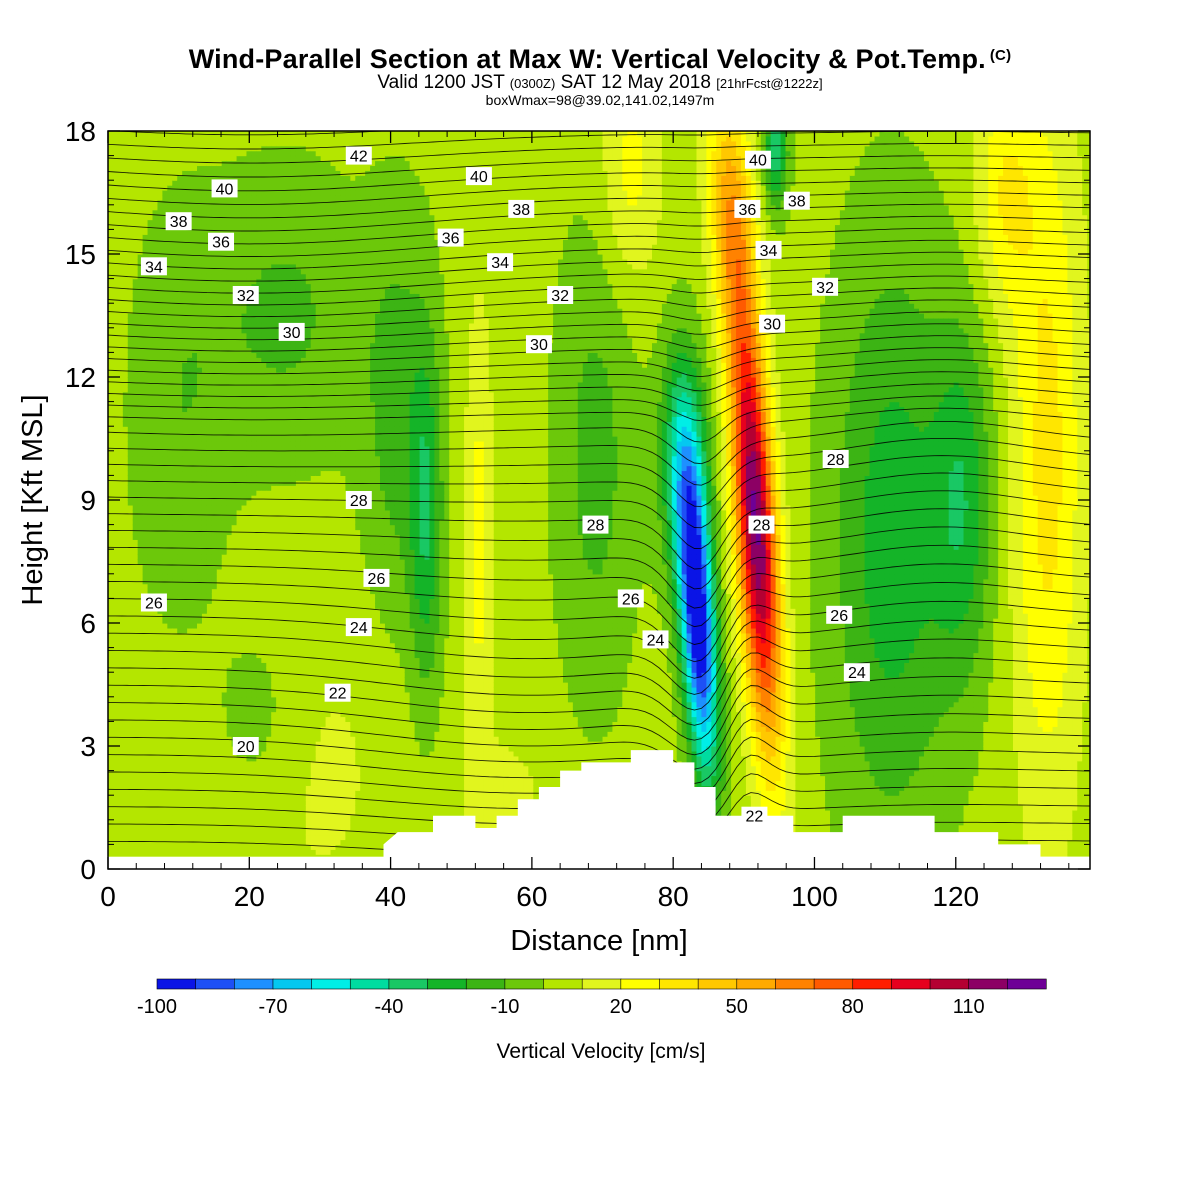  What do you see at coordinates (592, 998) in the screenshot?
I see `colorbar: -100 -70 -40 -10 20 50 80 110` at bounding box center [592, 998].